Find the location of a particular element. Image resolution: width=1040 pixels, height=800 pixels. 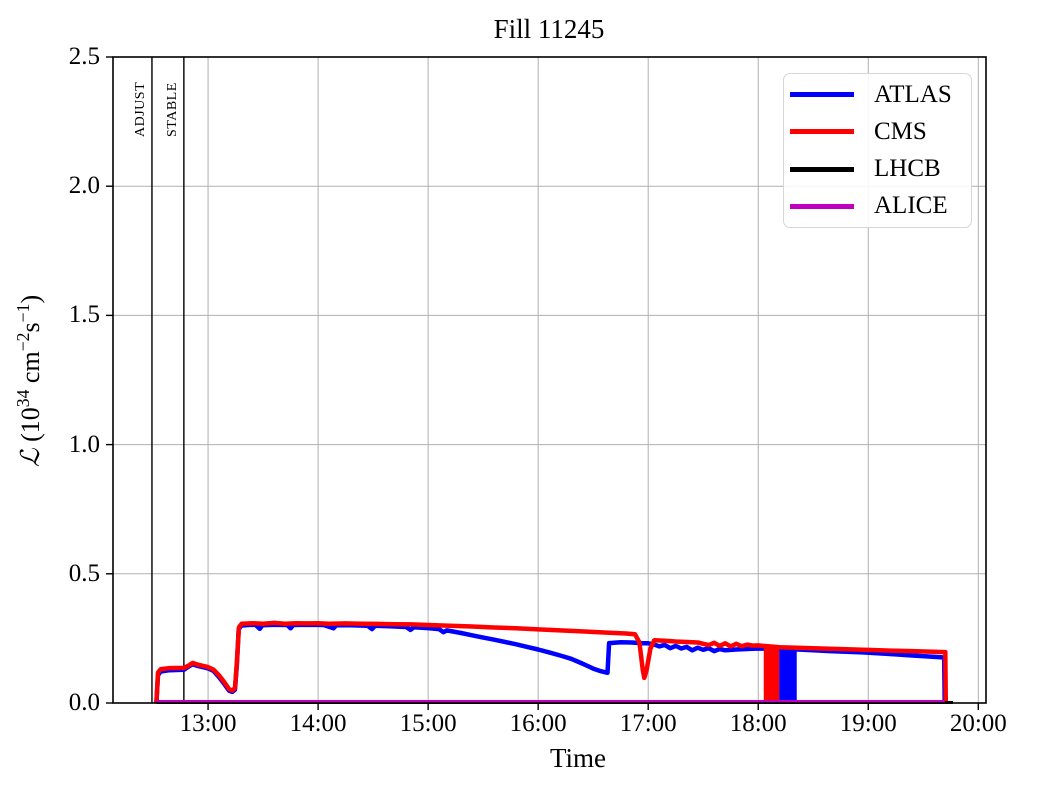

legend-label: LHCB is located at coordinates (907, 169).